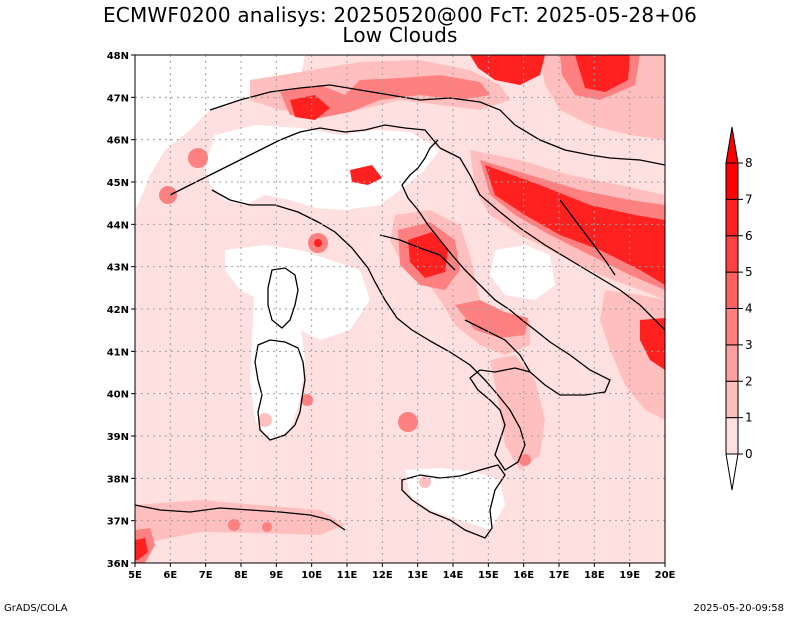 The height and width of the screenshot is (618, 800). What do you see at coordinates (118, 352) in the screenshot?
I see `lat-tick-label: 41N` at bounding box center [118, 352].